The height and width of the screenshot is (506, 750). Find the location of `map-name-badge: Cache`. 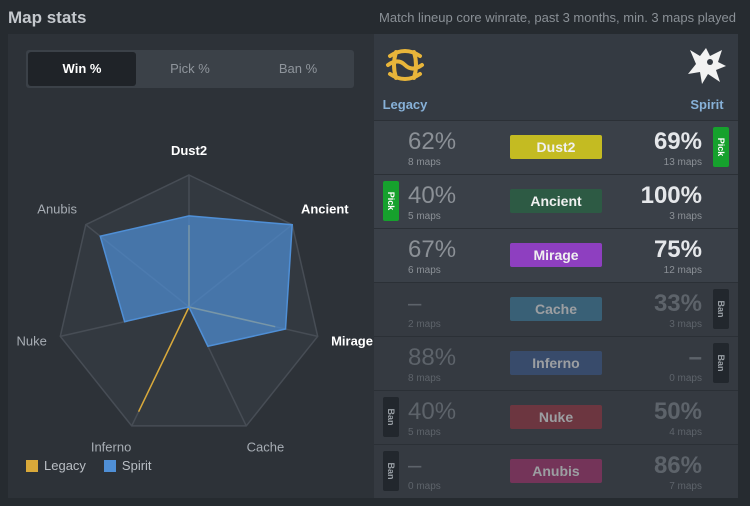

map-name-badge: Cache is located at coordinates (556, 309).